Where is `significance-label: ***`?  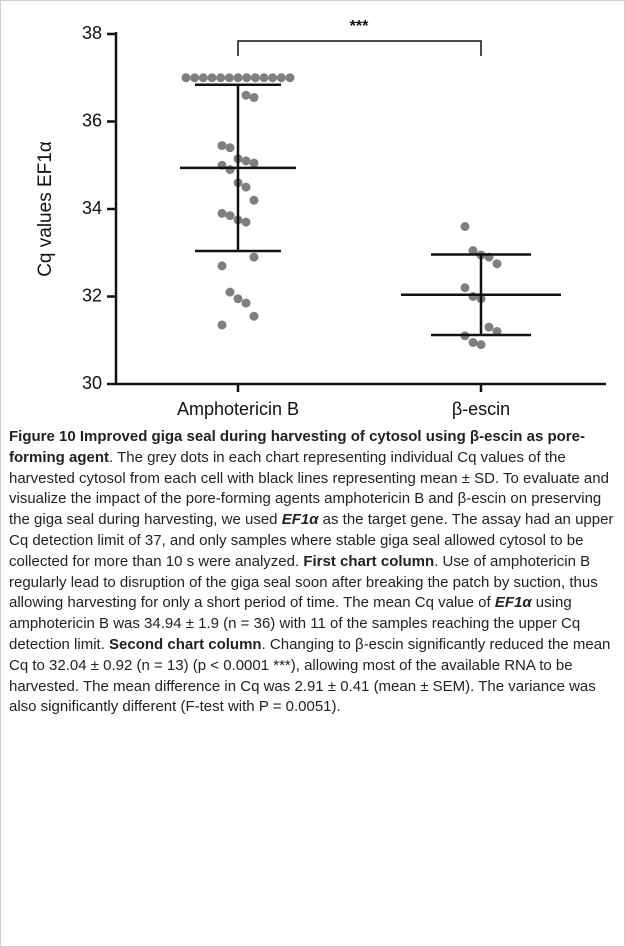
significance-label: *** is located at coordinates (359, 26).